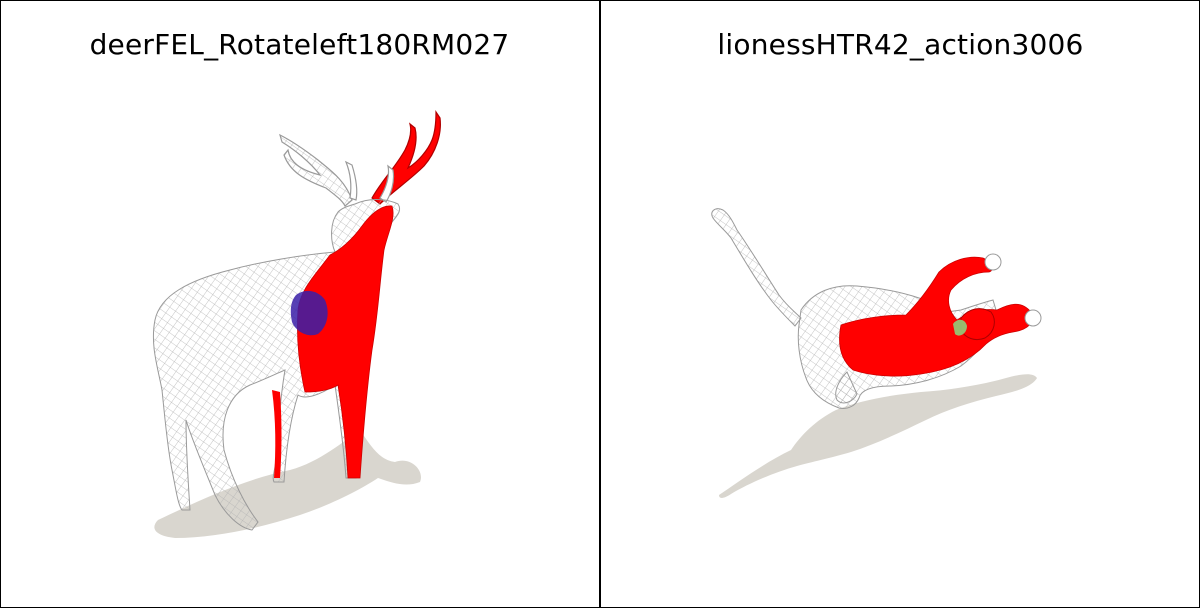 The height and width of the screenshot is (608, 1200). Describe the element at coordinates (876, 353) in the screenshot. I see `lioness-render` at that location.